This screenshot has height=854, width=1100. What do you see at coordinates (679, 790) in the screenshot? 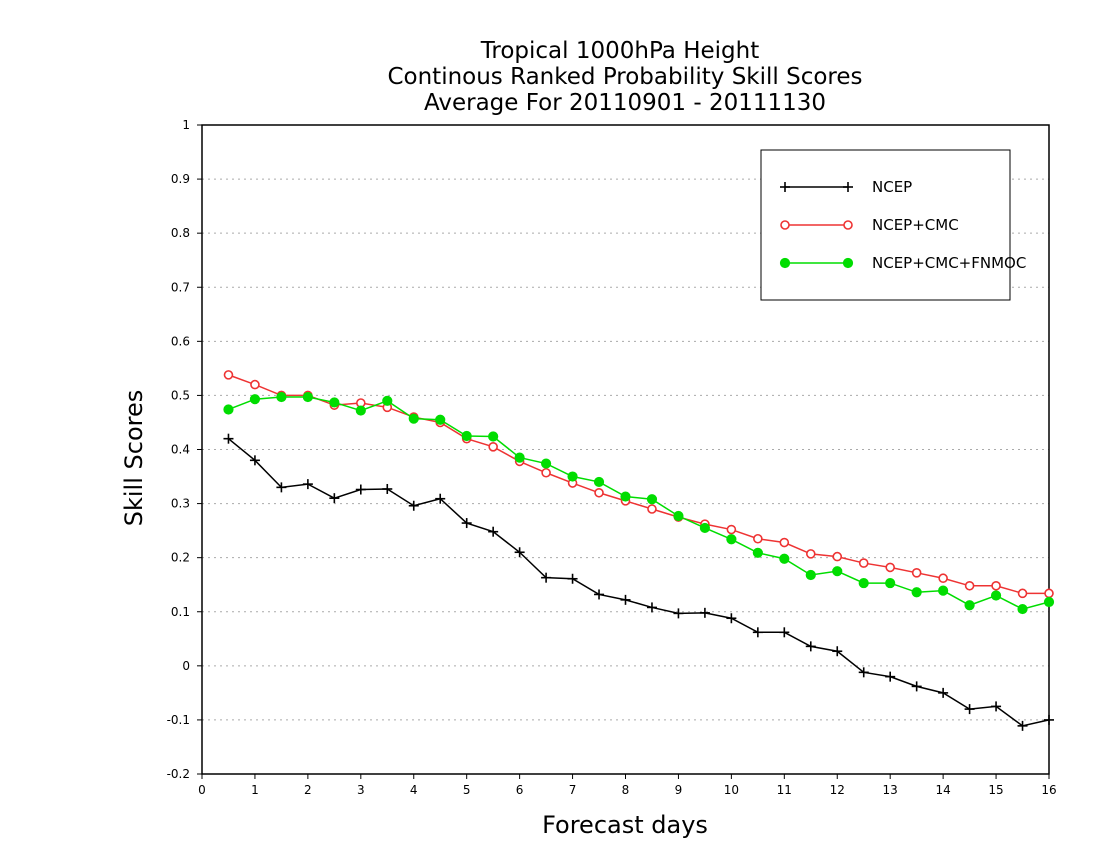
I see `x-tick-label: 9` at bounding box center [679, 790].